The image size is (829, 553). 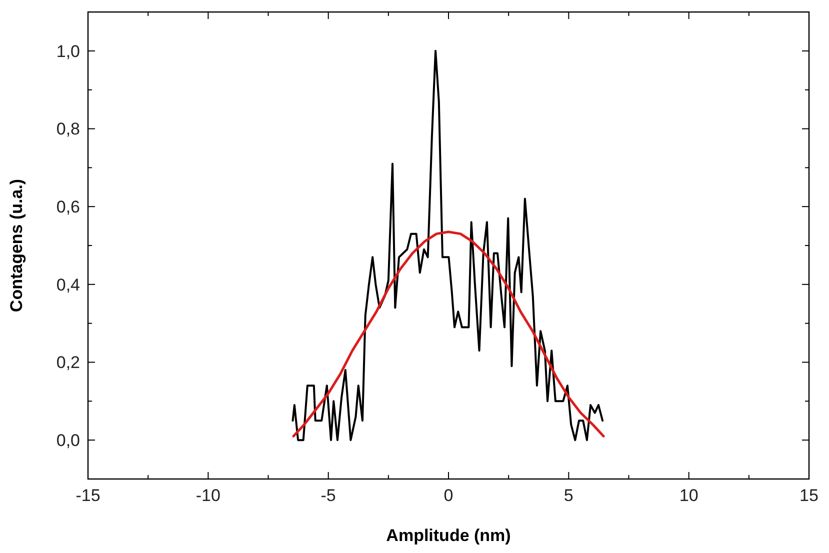 What do you see at coordinates (68, 362) in the screenshot?
I see `y-tick-label: 0,2` at bounding box center [68, 362].